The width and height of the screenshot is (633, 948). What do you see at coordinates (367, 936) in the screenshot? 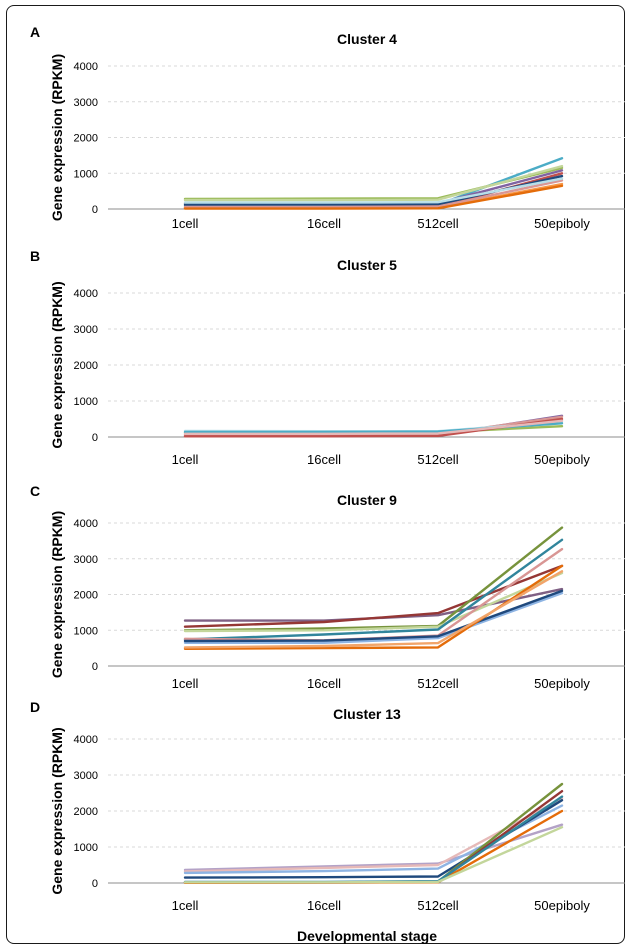
I see `figure-xlabel: Developmental stage` at bounding box center [367, 936].